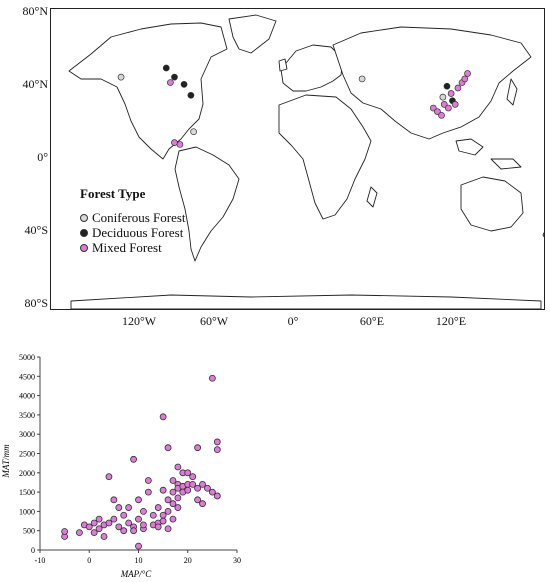  I want to click on legend-item-mixed: Mixed Forest, so click(133, 247).